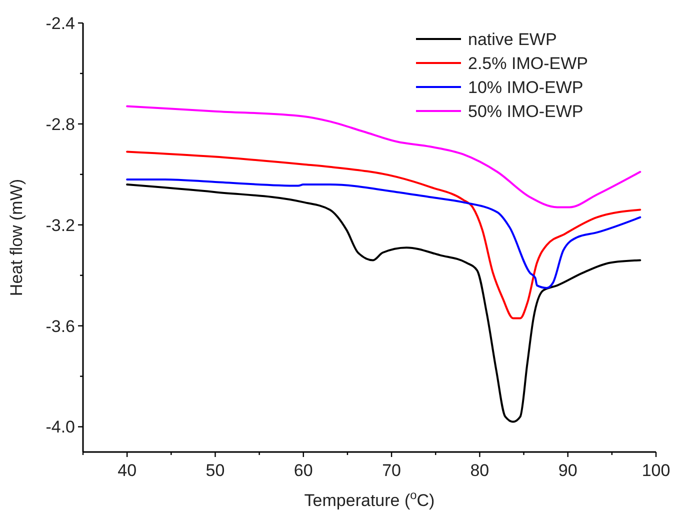  I want to click on x-tick-label: 50, so click(215, 470).